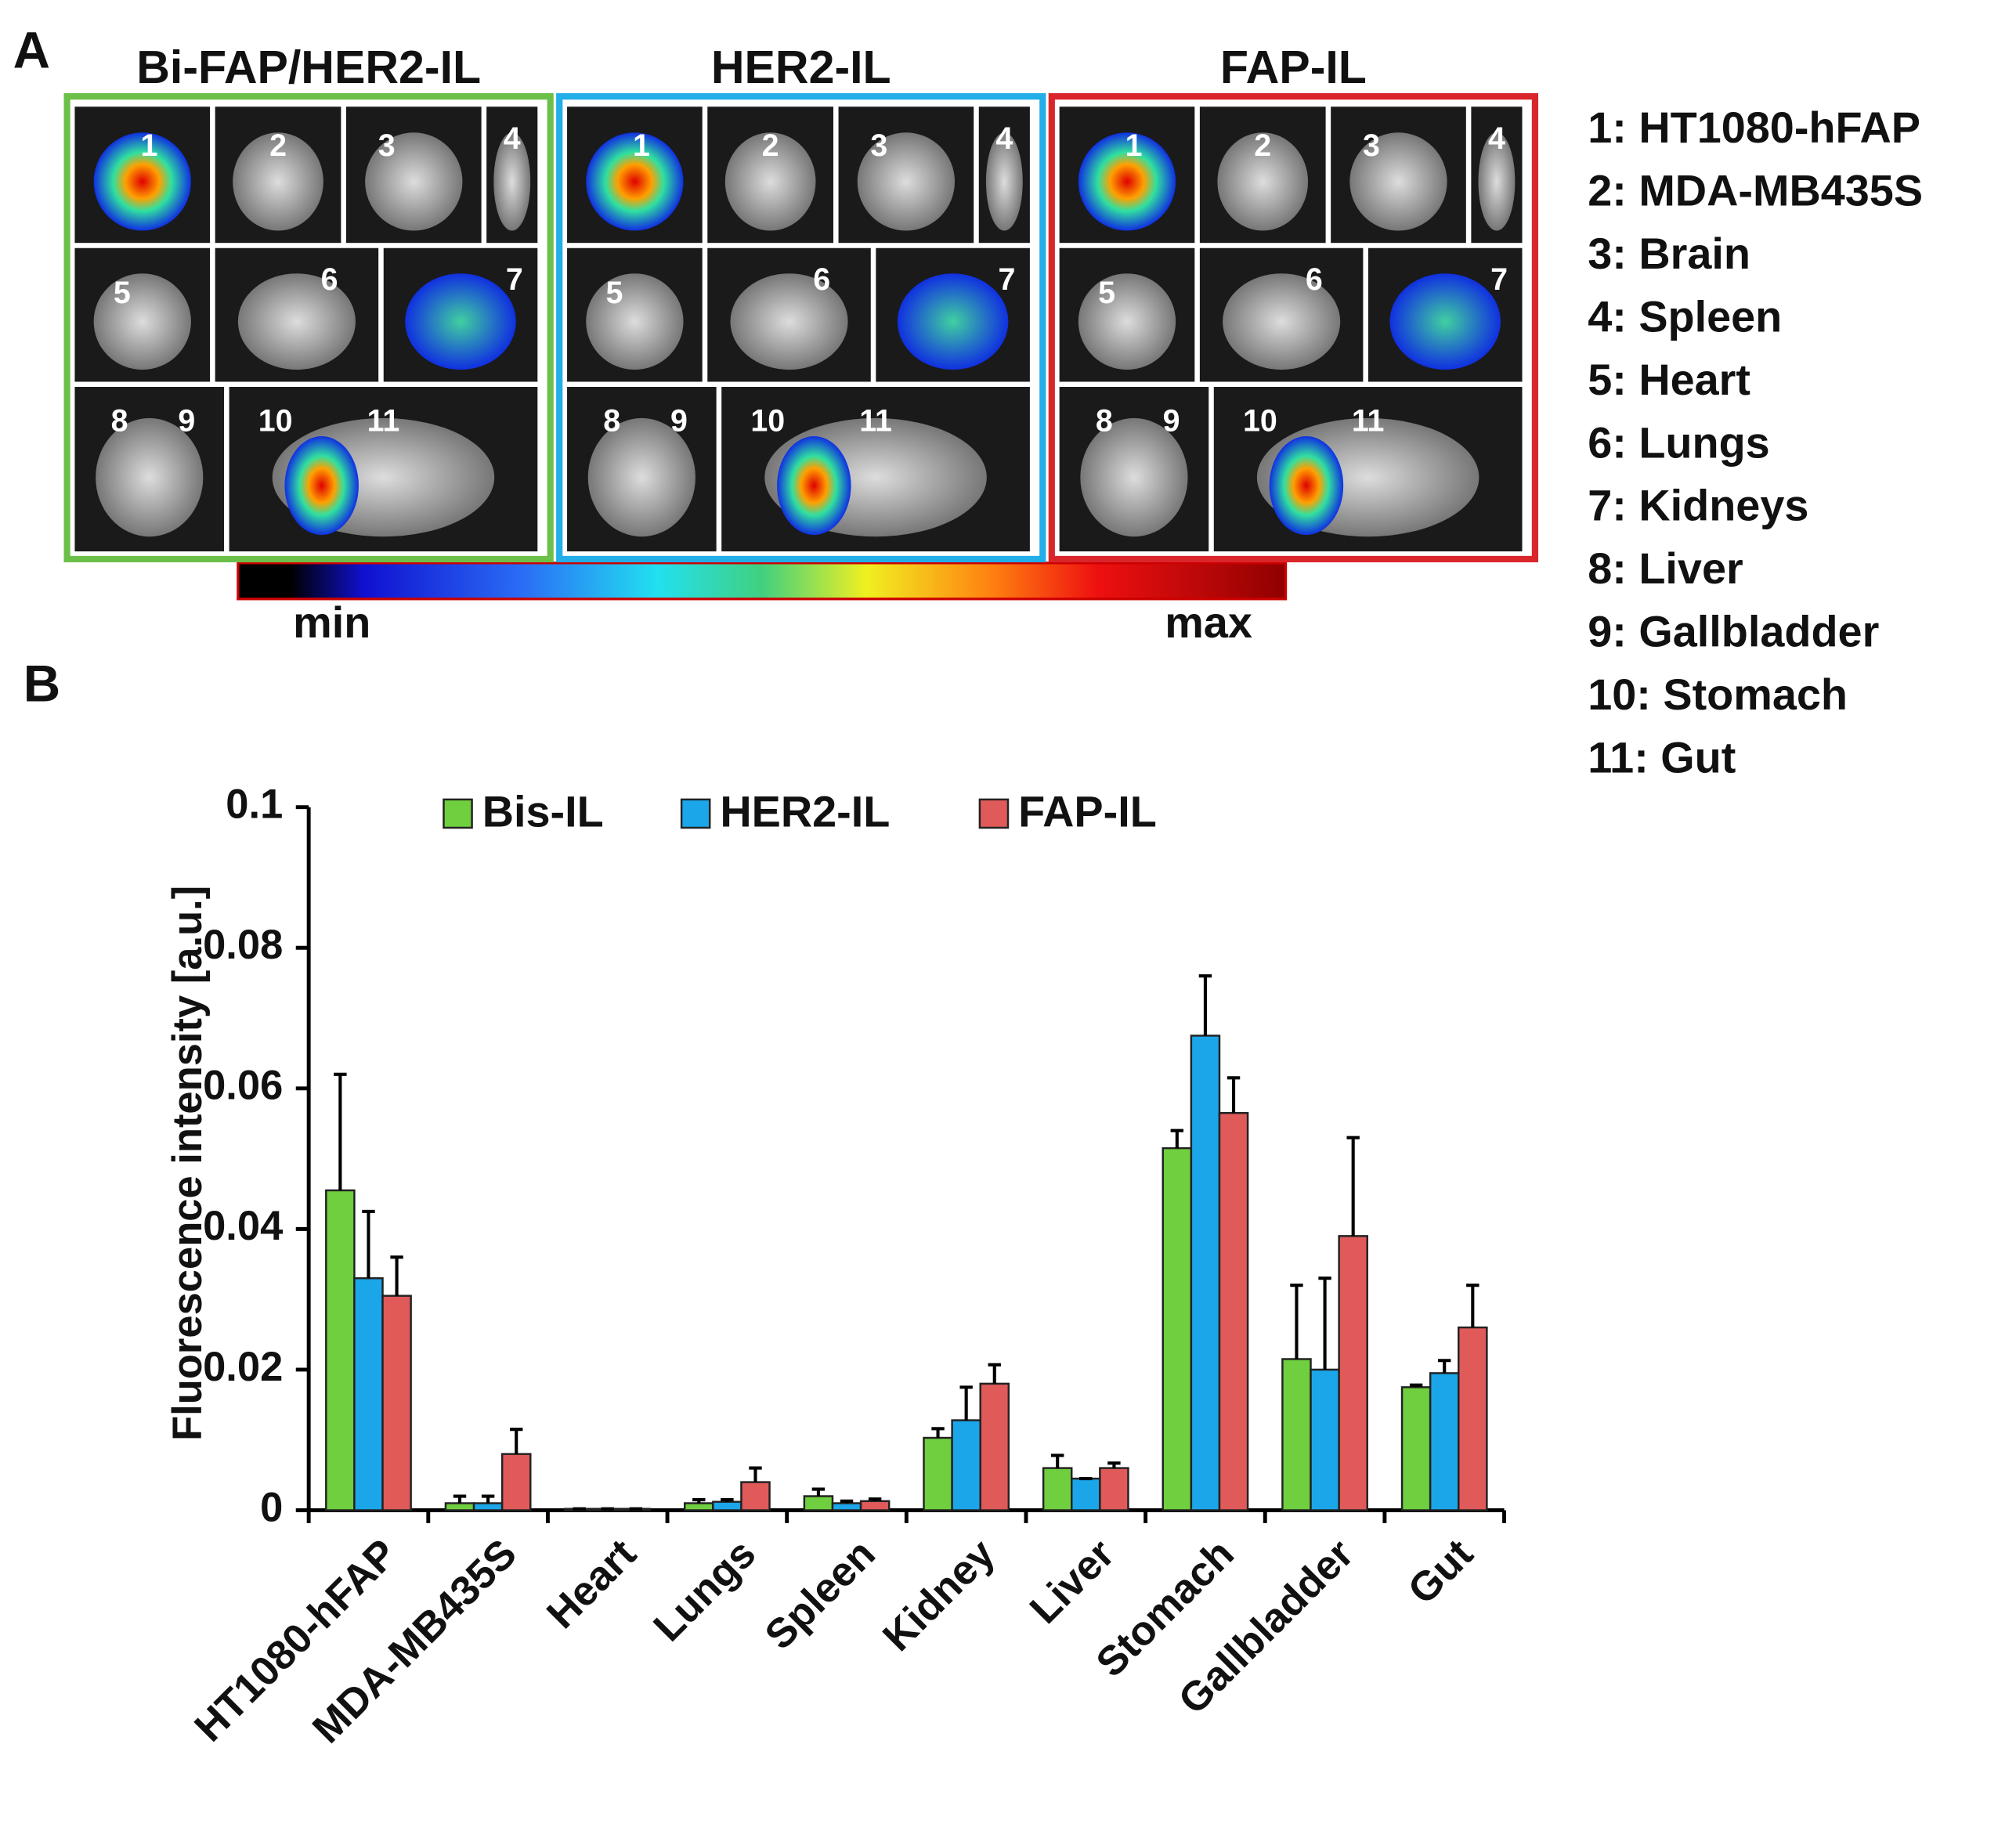 This screenshot has width=2016, height=1838. What do you see at coordinates (1718, 694) in the screenshot?
I see `key-entry: 10: Stomach` at bounding box center [1718, 694].